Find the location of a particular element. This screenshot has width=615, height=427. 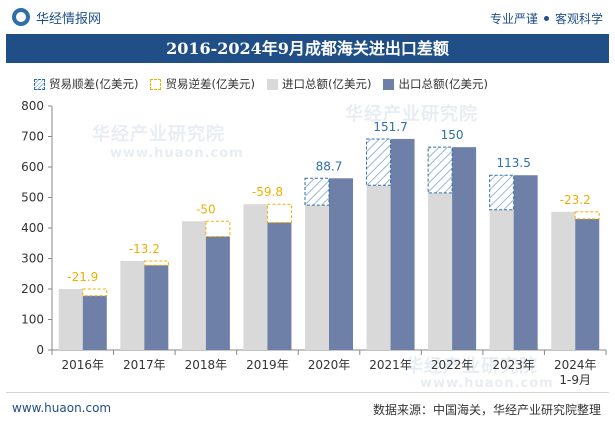

balance-data-label: 151.7 is located at coordinates (390, 127).